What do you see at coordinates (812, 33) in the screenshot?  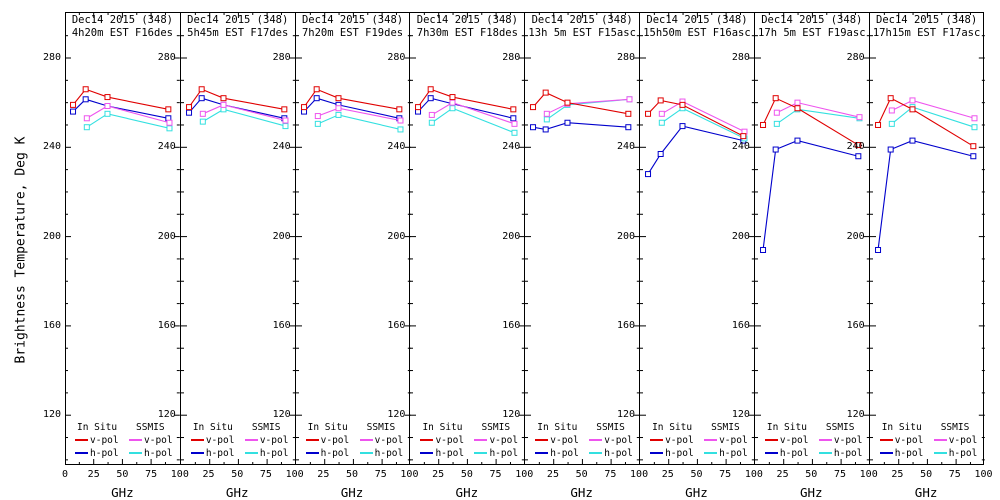 I see `panel-subtitle: 17h 5m EST F19asc` at bounding box center [812, 33].